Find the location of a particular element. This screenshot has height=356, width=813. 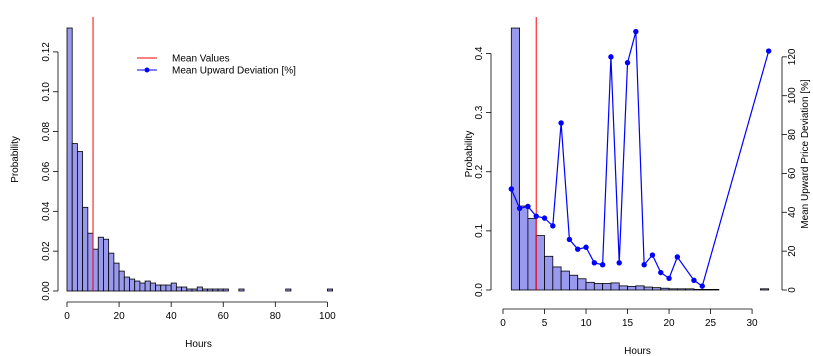

legend-swatch-point is located at coordinates (147, 70).